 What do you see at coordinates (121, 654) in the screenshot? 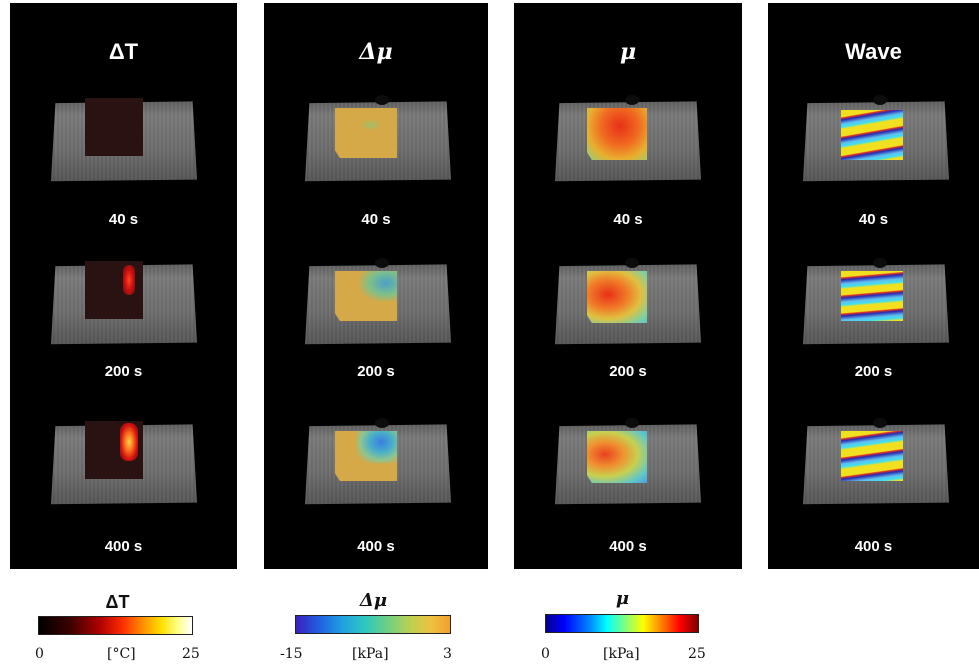
I see `colorbar-unit: [°C]` at bounding box center [121, 654].